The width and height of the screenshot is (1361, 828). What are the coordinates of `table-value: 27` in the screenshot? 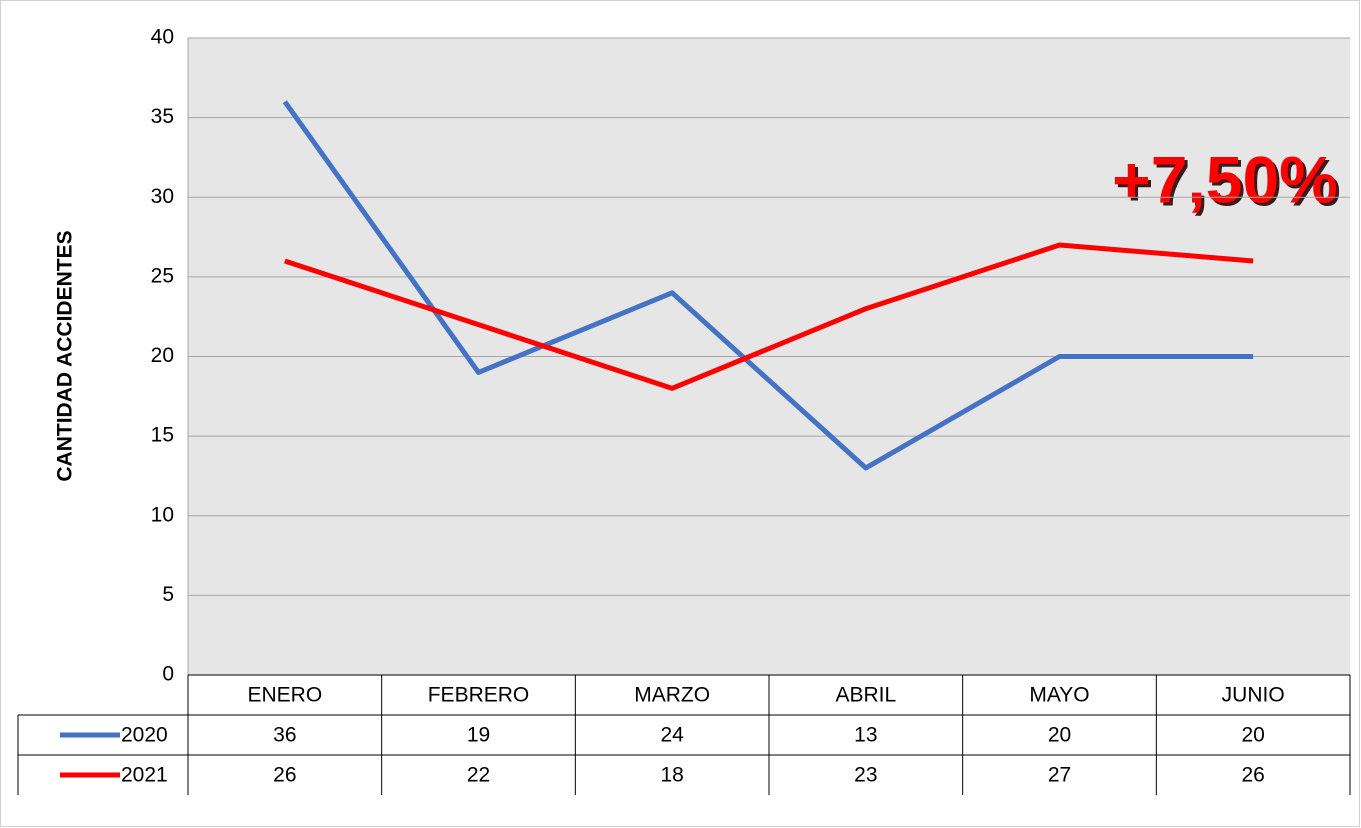 It's located at (1059, 775).